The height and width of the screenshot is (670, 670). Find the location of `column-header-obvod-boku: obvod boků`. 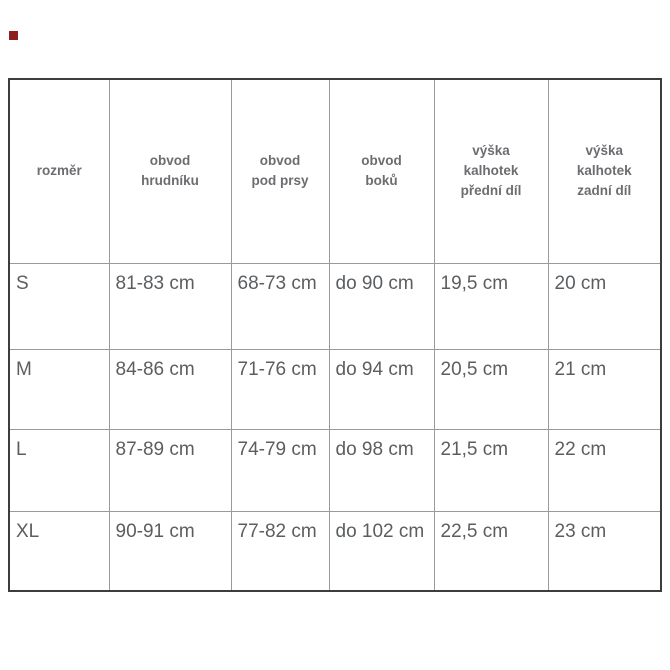

column-header-obvod-boku: obvod boků is located at coordinates (381, 171).